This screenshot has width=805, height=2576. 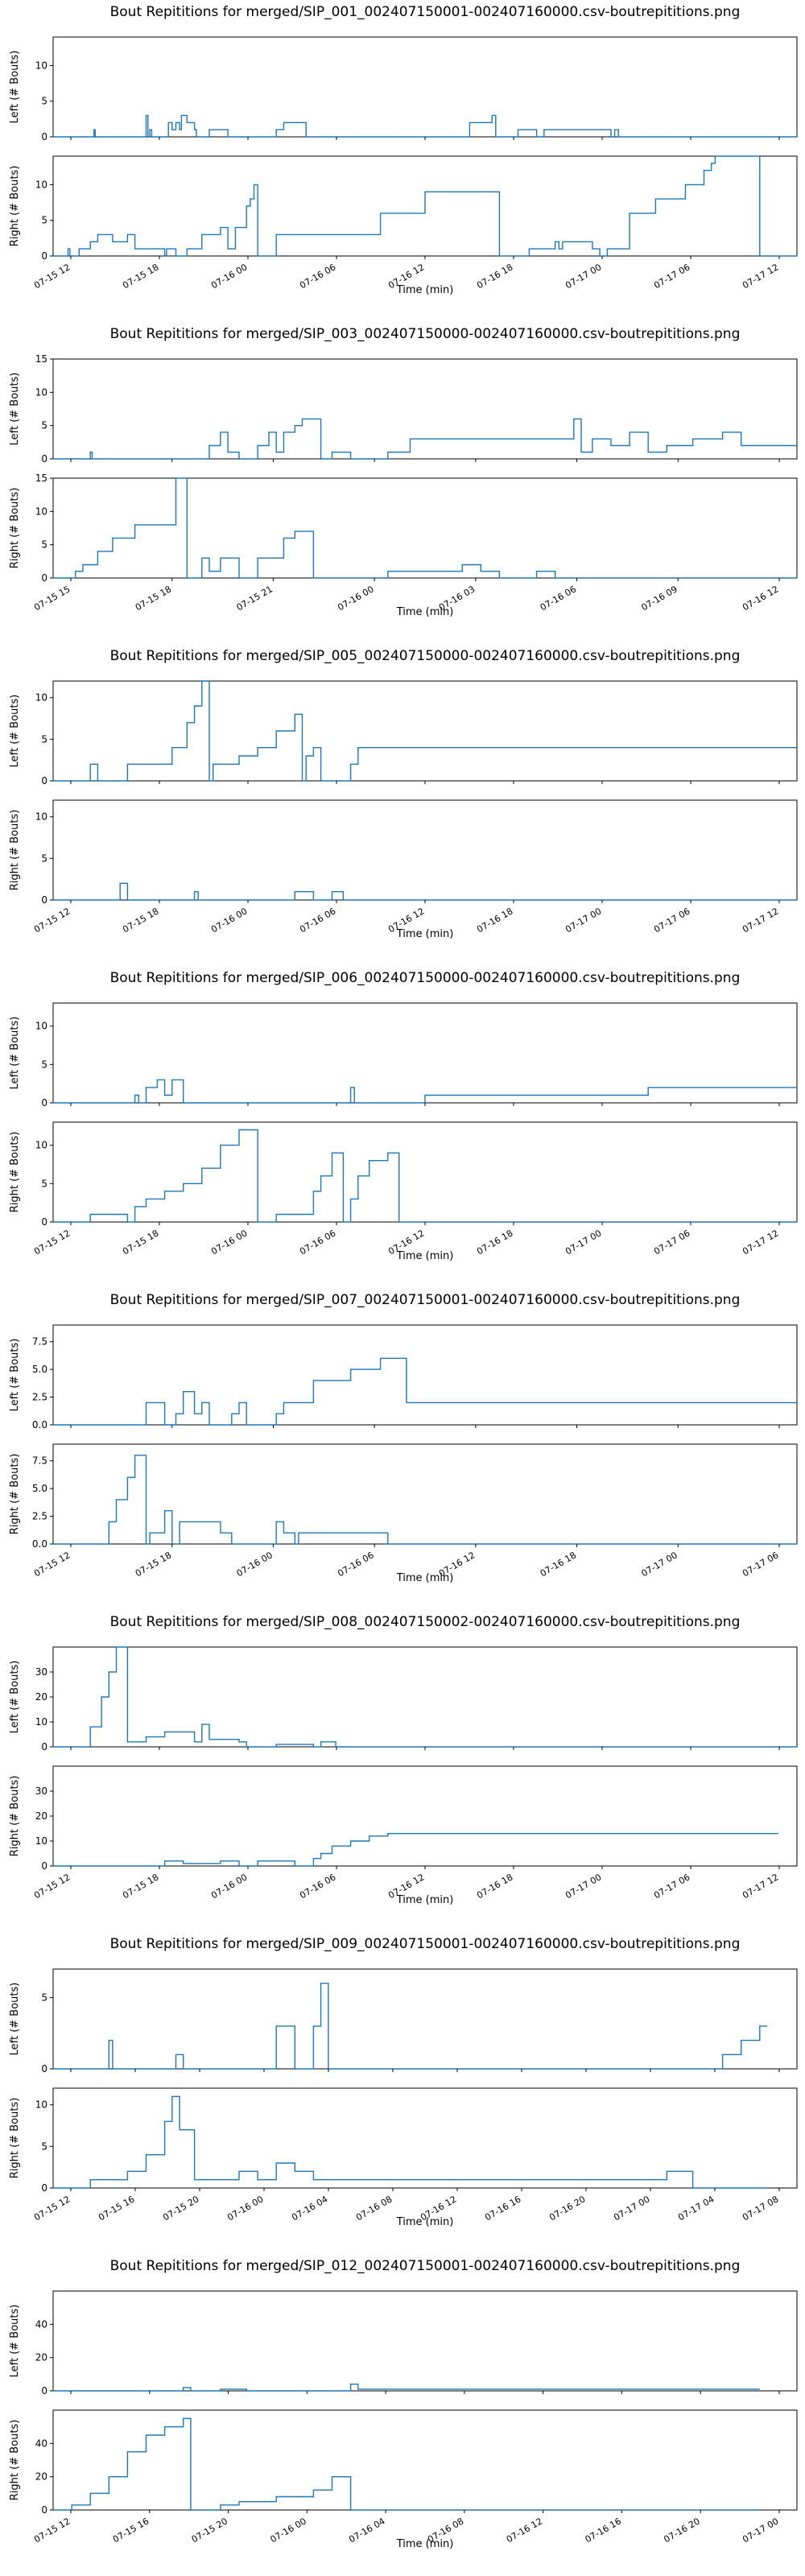 I want to click on x-tick-label: 07-15 16, so click(x=131, y=2530).